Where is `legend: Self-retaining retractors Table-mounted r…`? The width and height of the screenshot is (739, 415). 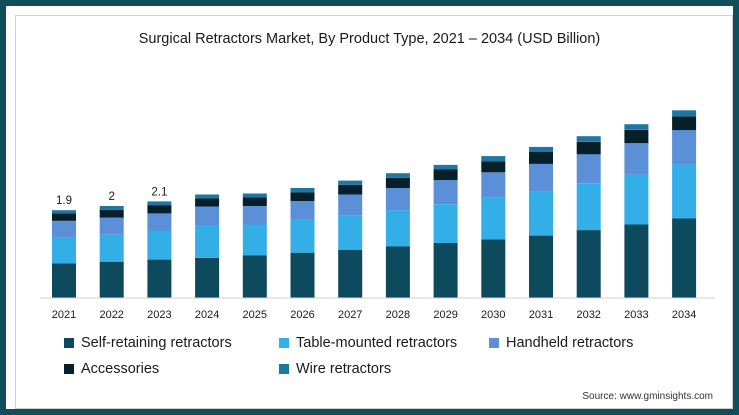 legend: Self-retaining retractors Table-mounted r… is located at coordinates (389, 360).